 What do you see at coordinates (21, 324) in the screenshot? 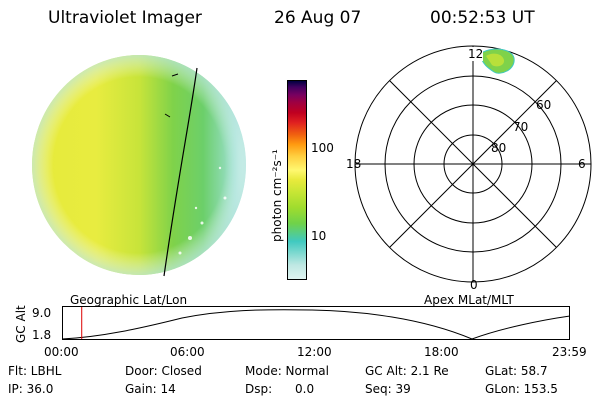
I see `alt-ylabel: GC Alt` at bounding box center [21, 324].